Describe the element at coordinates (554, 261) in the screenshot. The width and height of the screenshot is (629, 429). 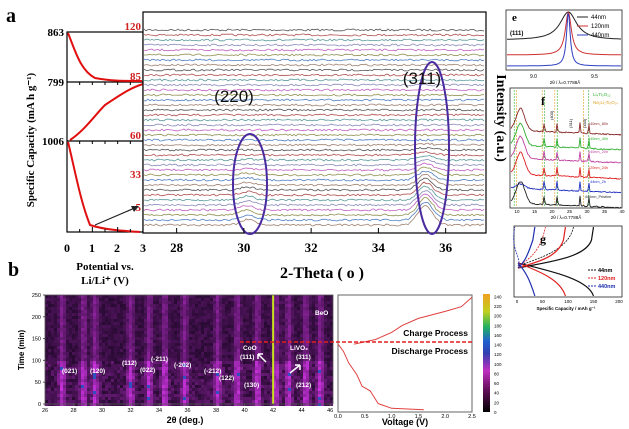
I see `panel-g-curves` at that location.